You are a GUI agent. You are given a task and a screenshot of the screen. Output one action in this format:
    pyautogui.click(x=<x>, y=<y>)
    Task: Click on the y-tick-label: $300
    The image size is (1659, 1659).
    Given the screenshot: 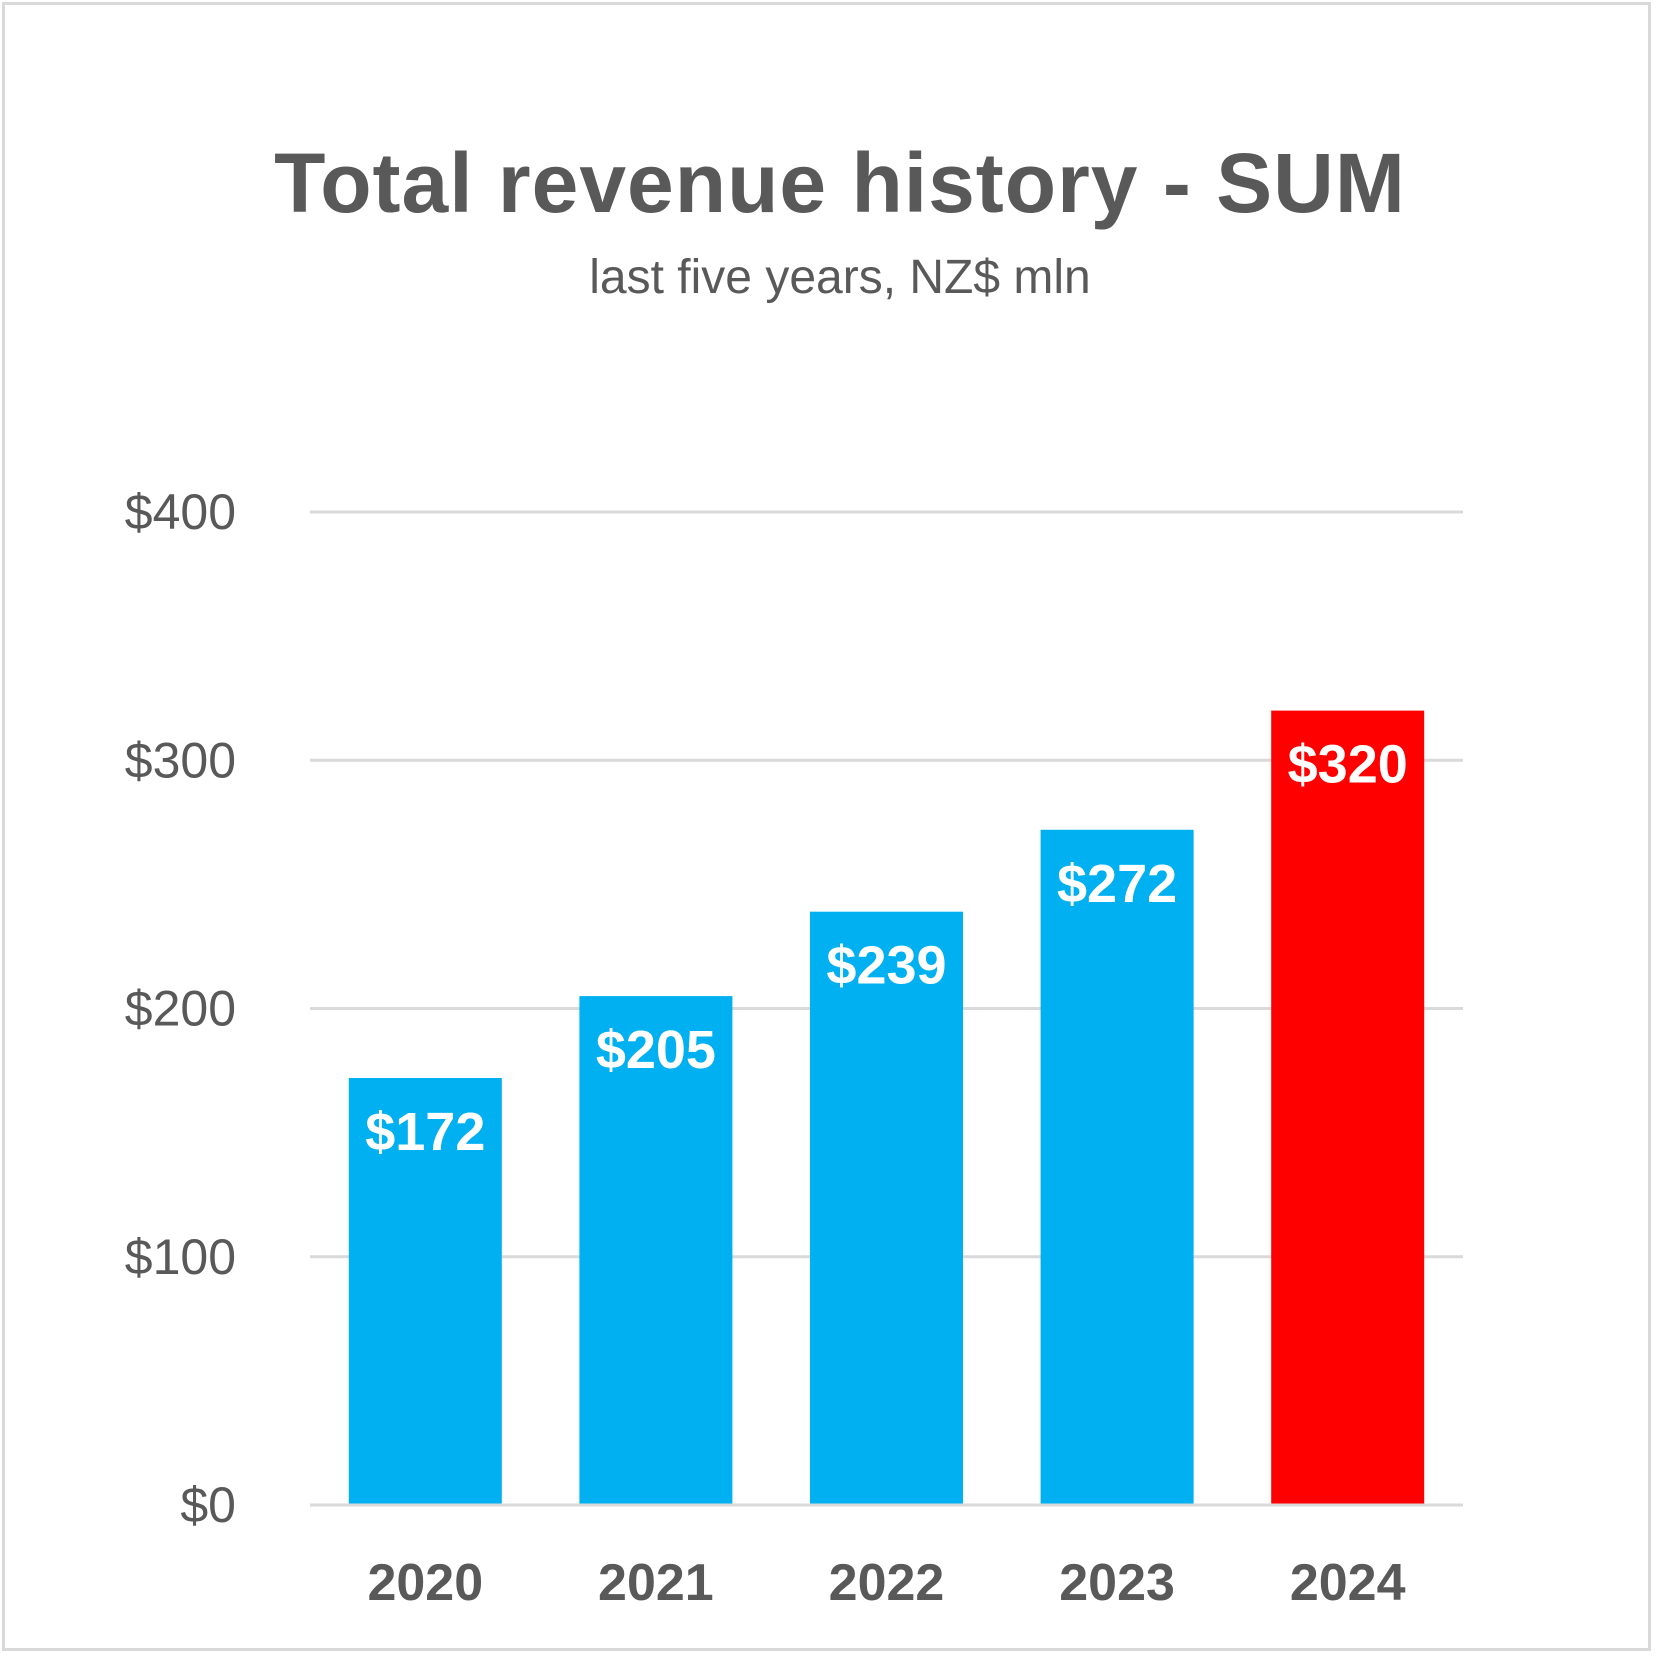 What is the action you would take?
    pyautogui.click(x=180, y=760)
    